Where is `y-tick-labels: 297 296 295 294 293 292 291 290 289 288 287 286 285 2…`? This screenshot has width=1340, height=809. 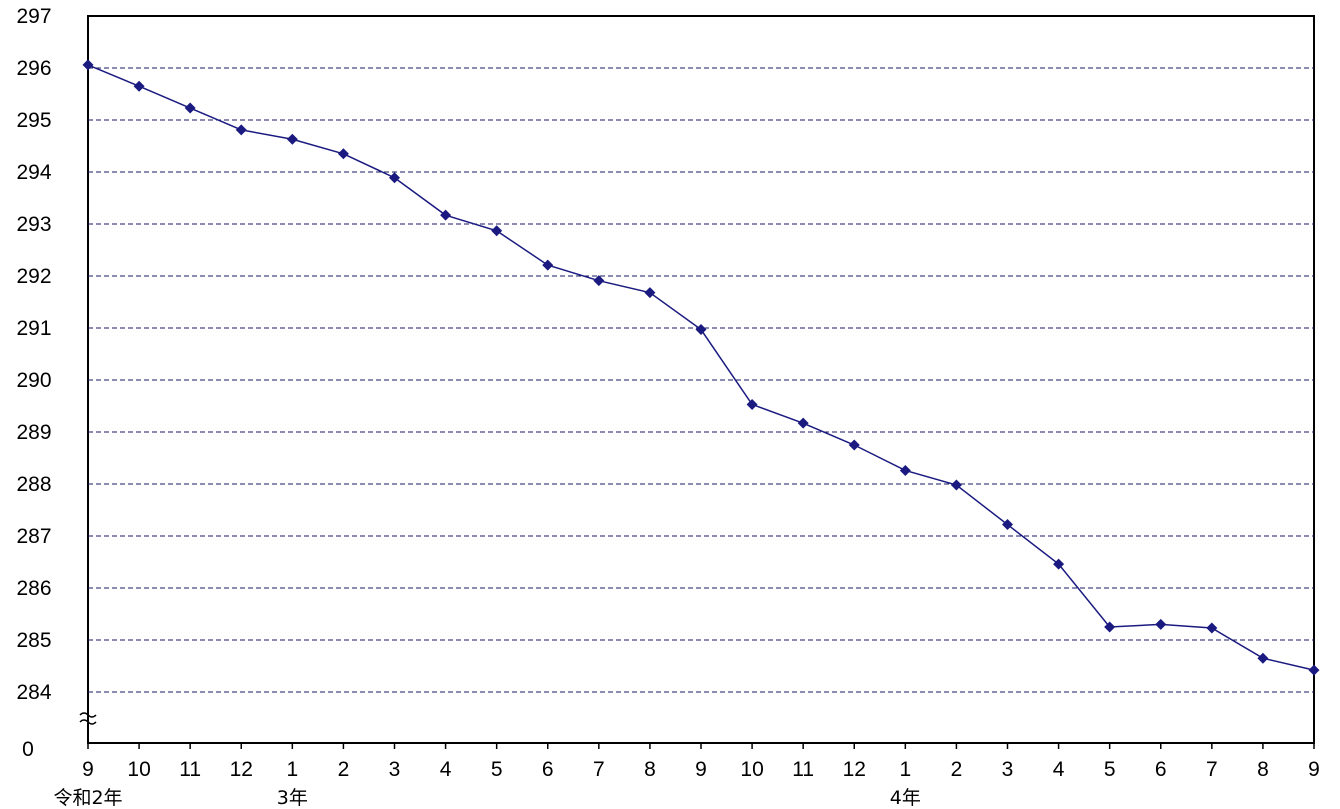 y-tick-labels: 297 296 295 294 293 292 291 290 289 288 287 286 285 2… is located at coordinates (33, 354).